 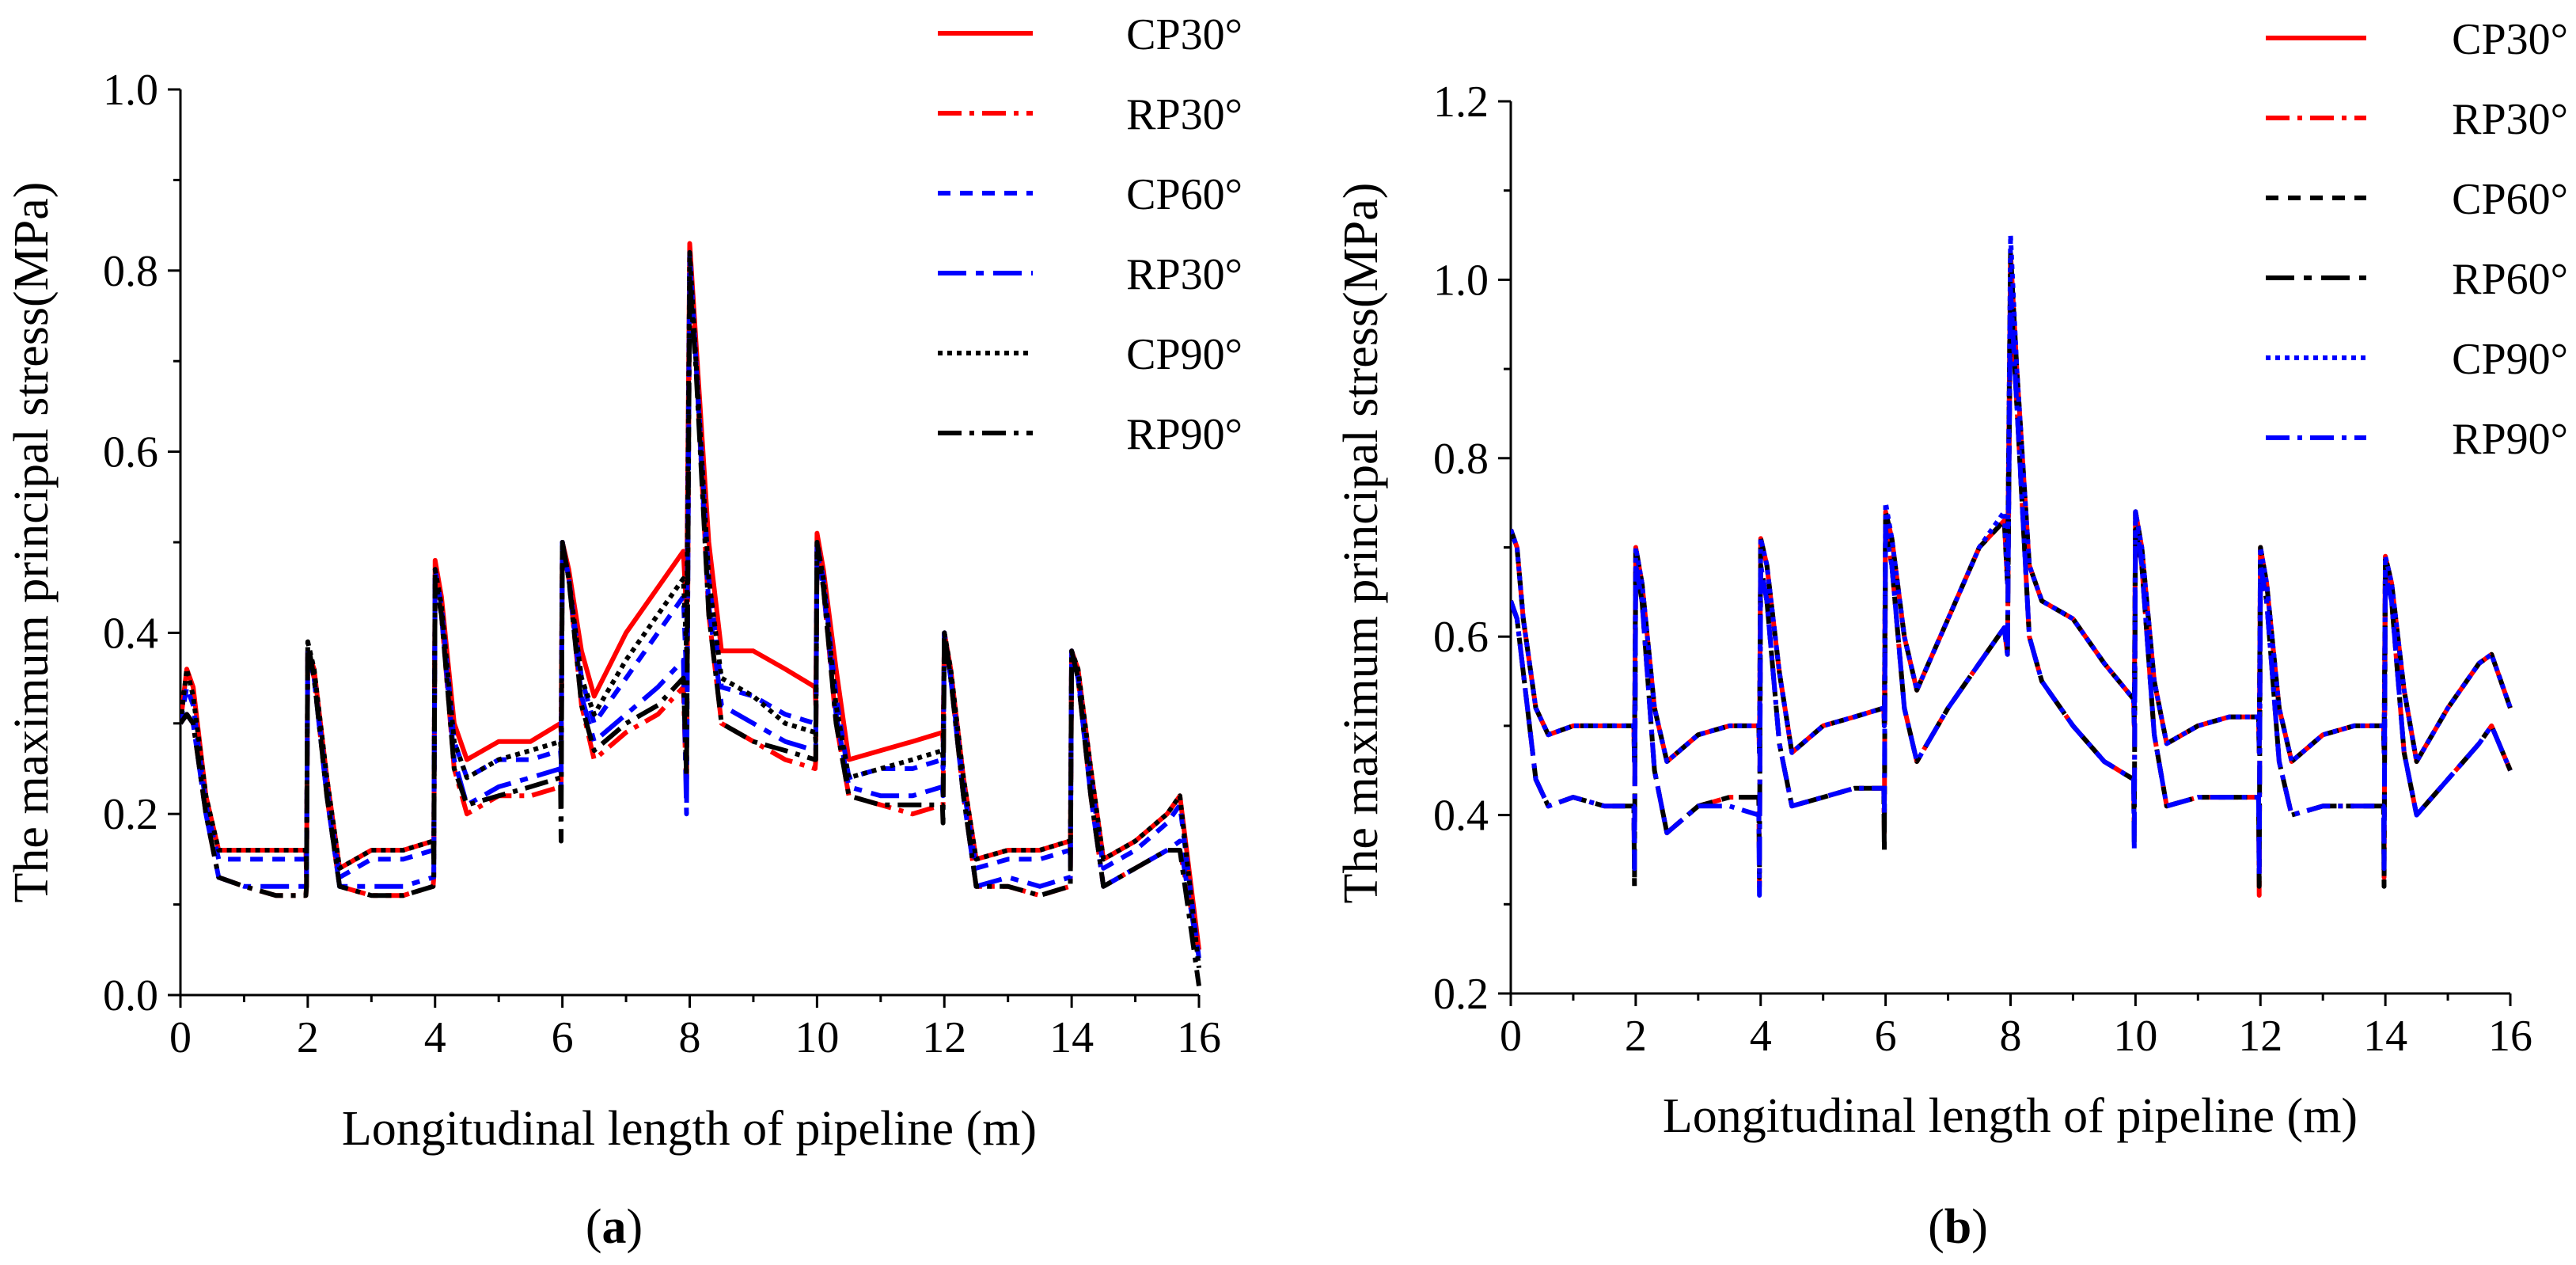 I want to click on caption-open-a: (, so click(x=594, y=1227).